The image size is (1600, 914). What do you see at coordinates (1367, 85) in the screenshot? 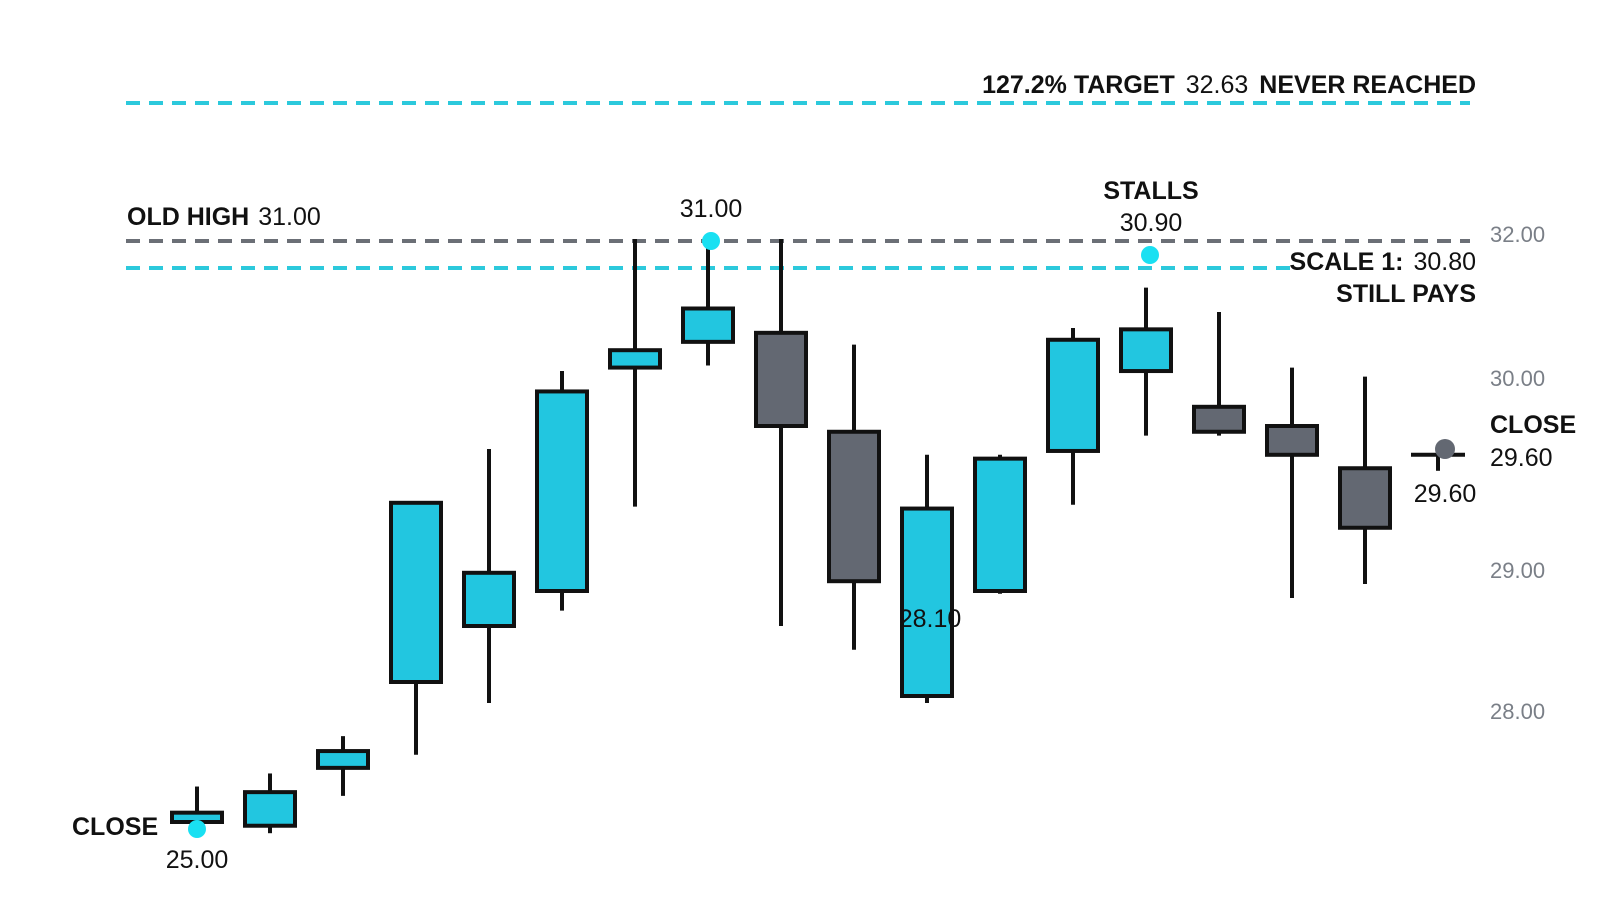
I see `target-label-suffix: NEVER REACHED` at bounding box center [1367, 85].